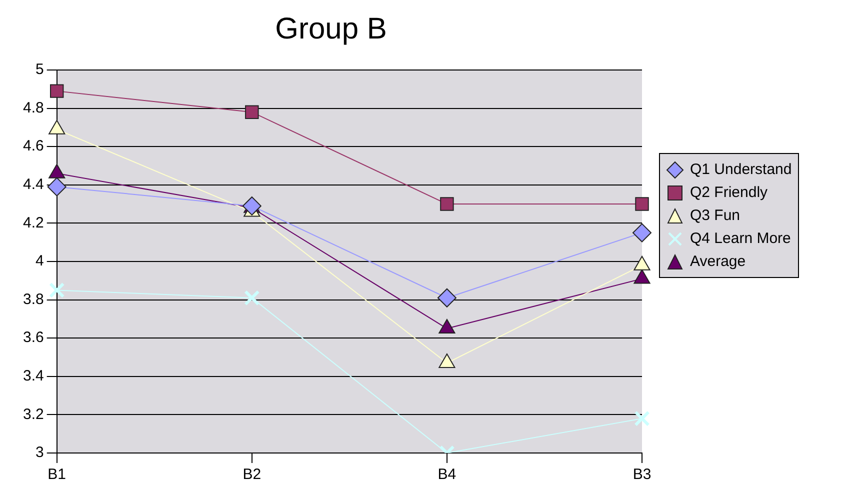 Image resolution: width=842 pixels, height=497 pixels. Describe the element at coordinates (40, 69) in the screenshot. I see `y-tick-label: 5` at that location.